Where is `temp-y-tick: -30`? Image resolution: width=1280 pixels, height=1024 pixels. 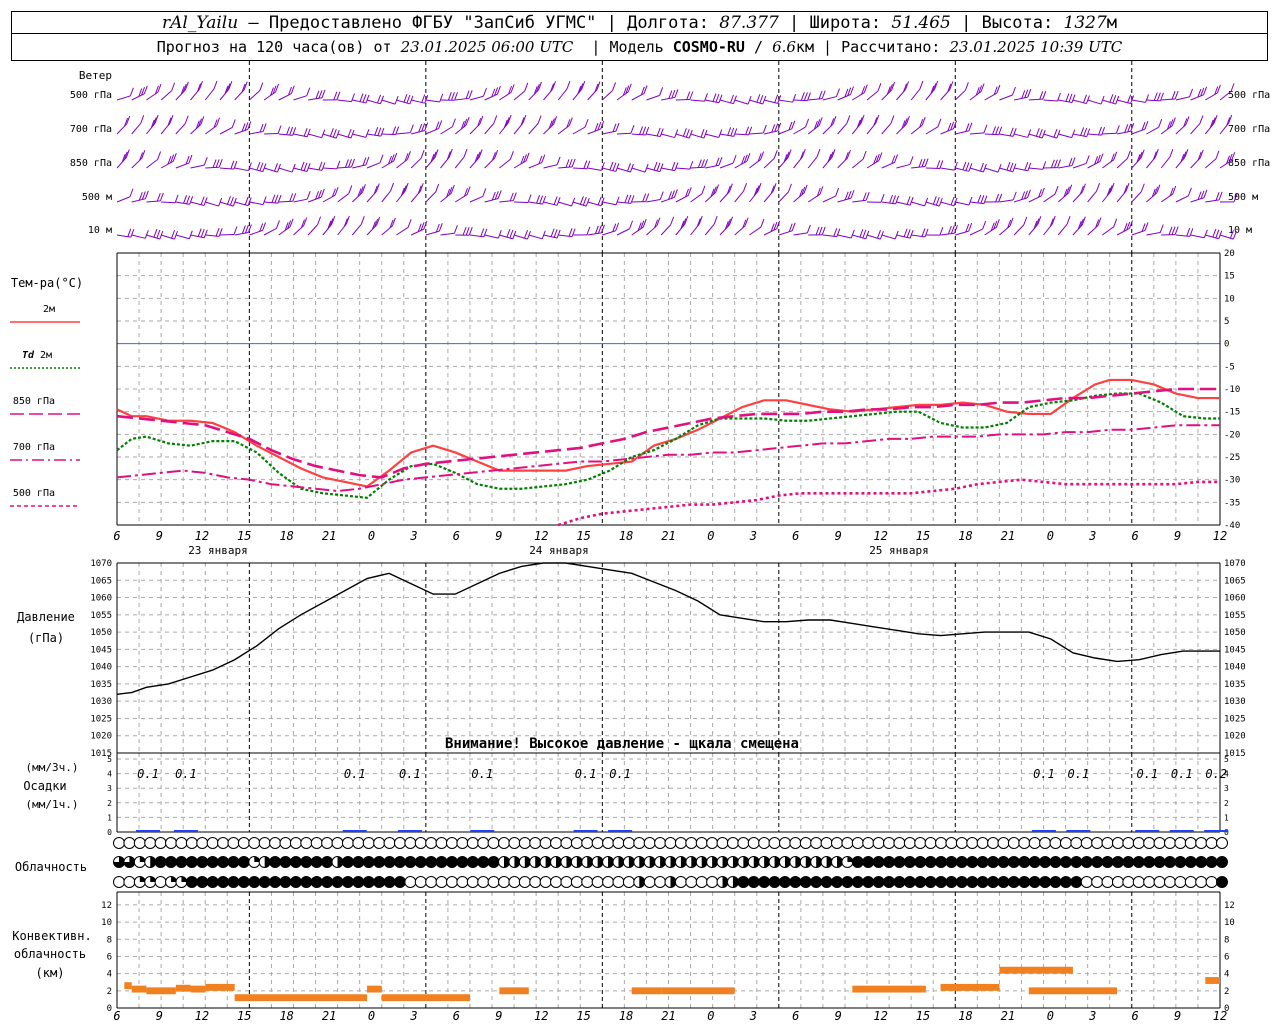
temp-y-tick: -30 is located at coordinates (1232, 481).